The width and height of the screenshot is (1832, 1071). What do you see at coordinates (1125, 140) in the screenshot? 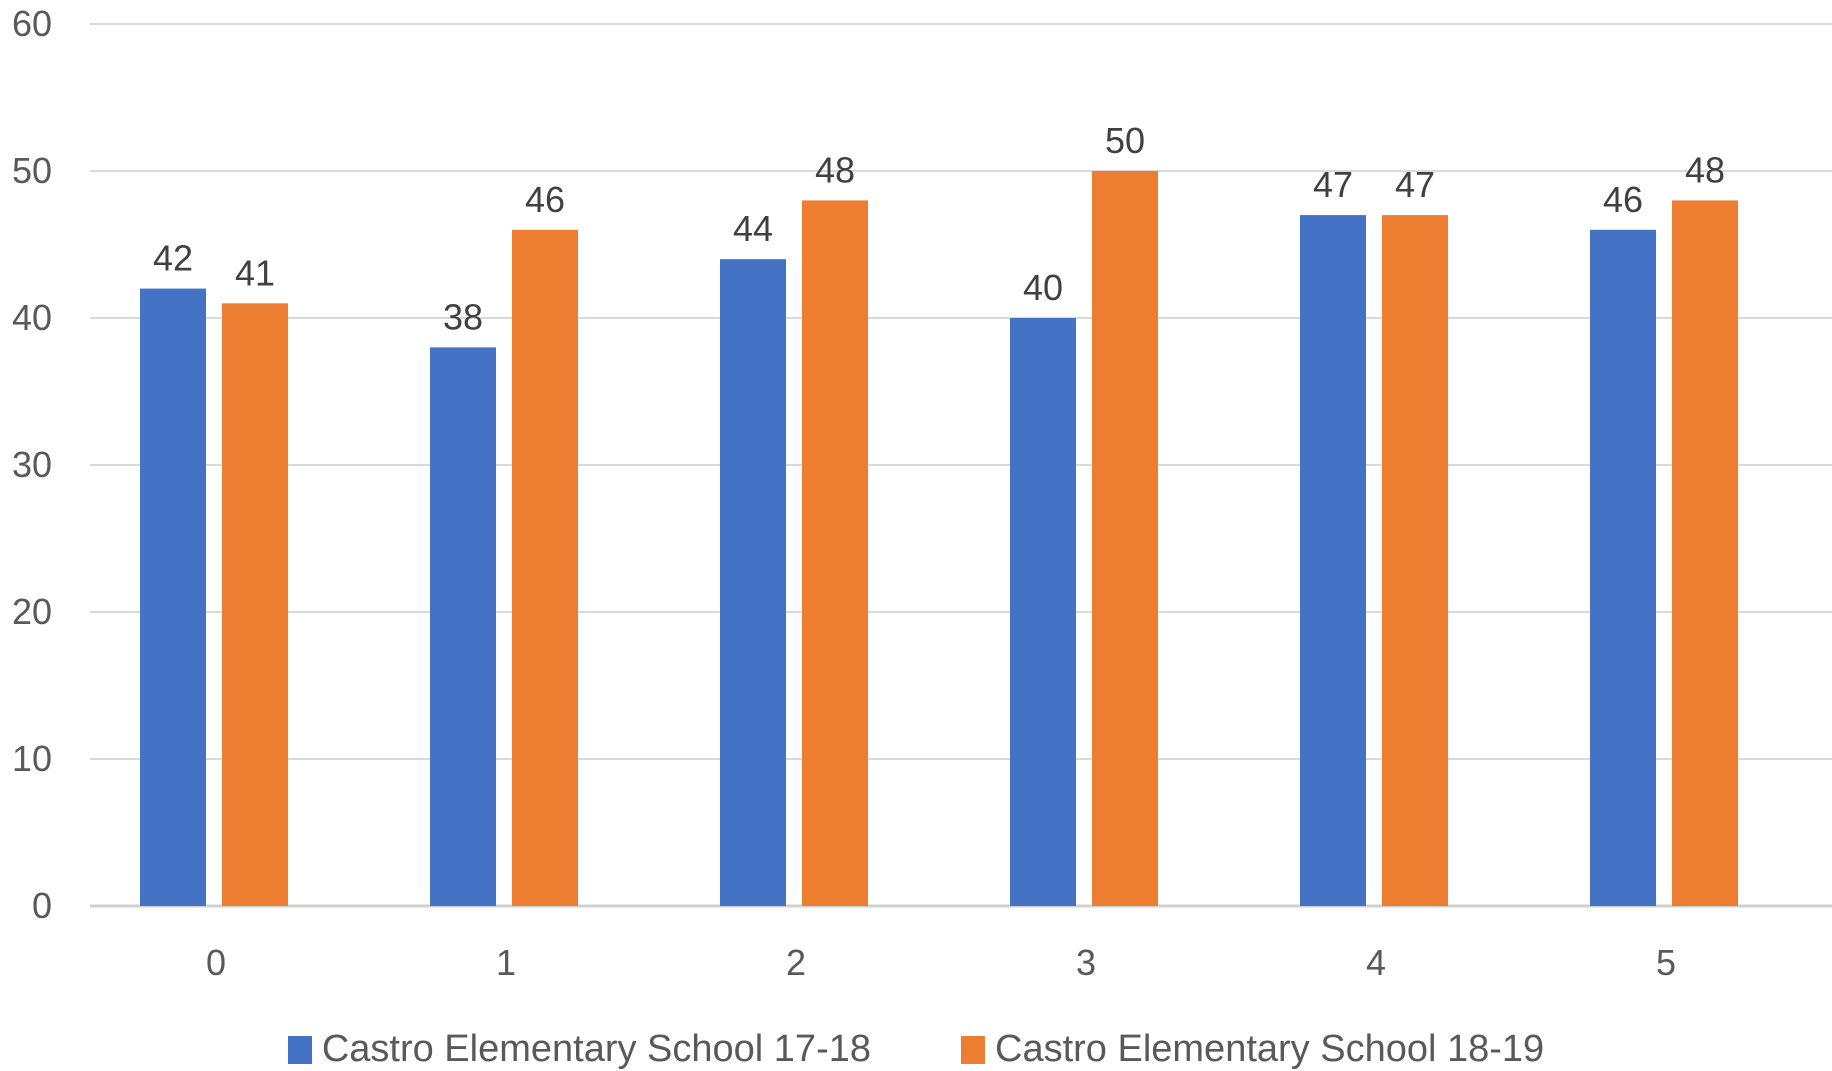
I see `data-label-series-2-cat-3: 50` at bounding box center [1125, 140].